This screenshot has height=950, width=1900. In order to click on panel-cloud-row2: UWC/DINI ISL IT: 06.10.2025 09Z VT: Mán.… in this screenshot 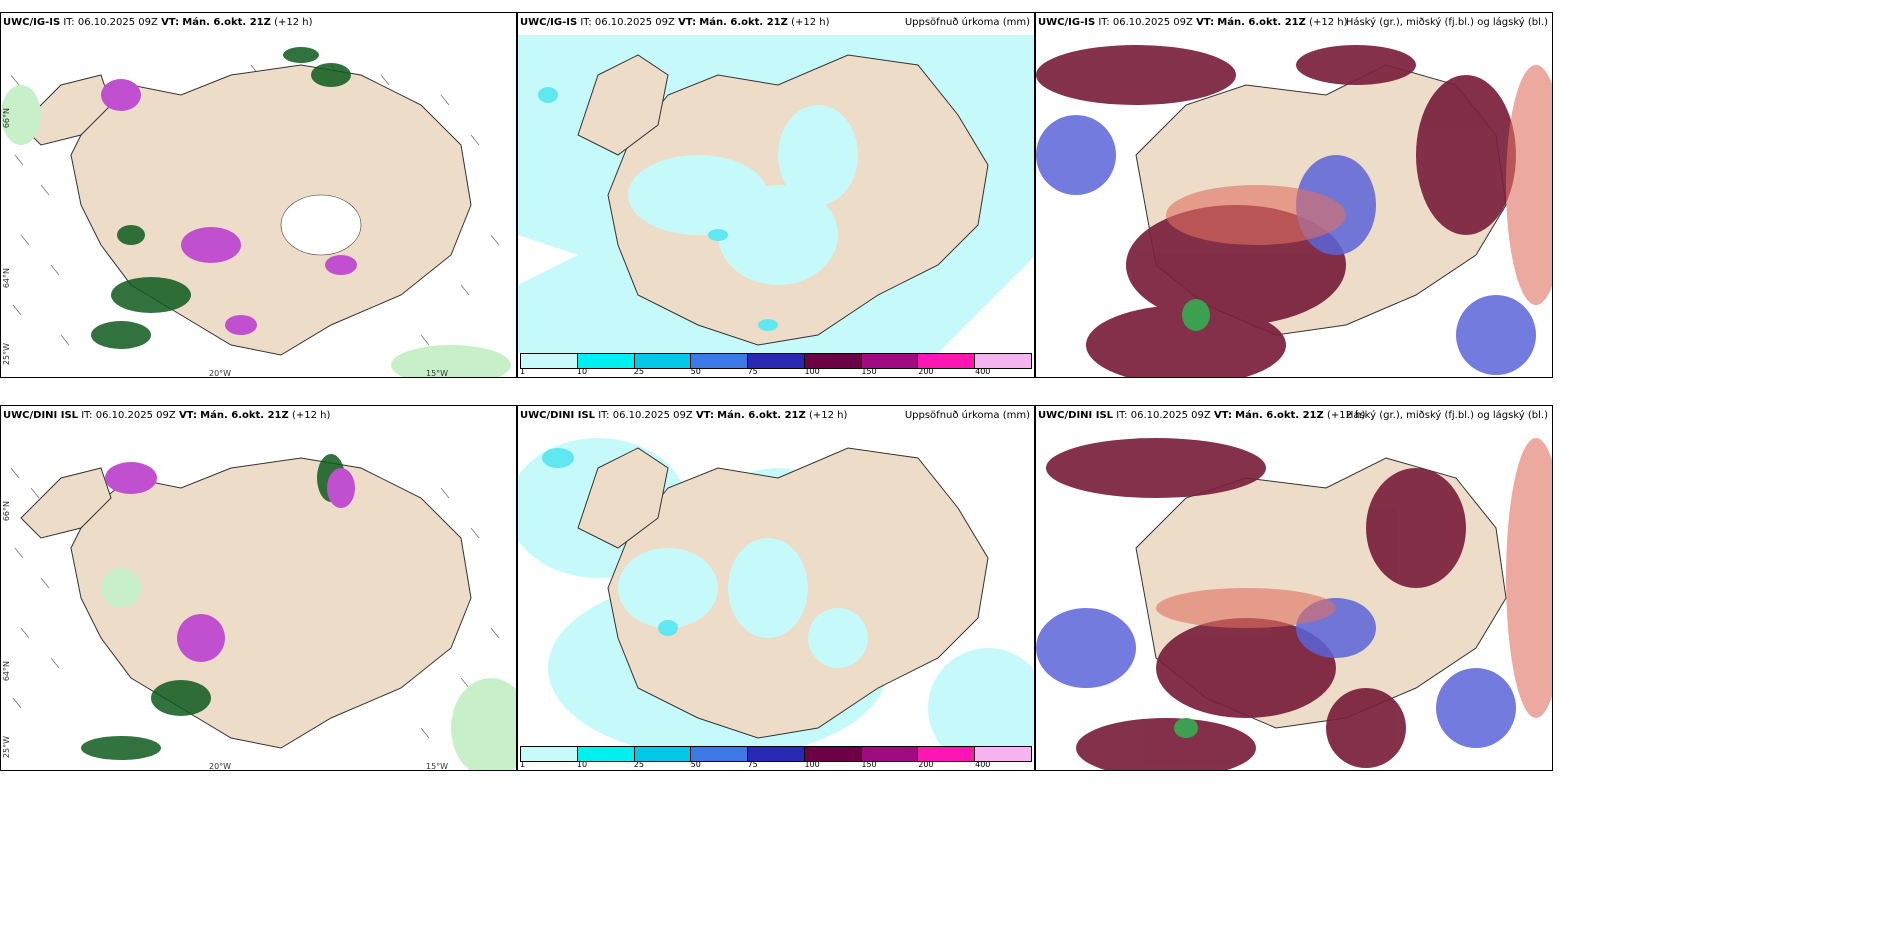, I will do `click(1294, 588)`.